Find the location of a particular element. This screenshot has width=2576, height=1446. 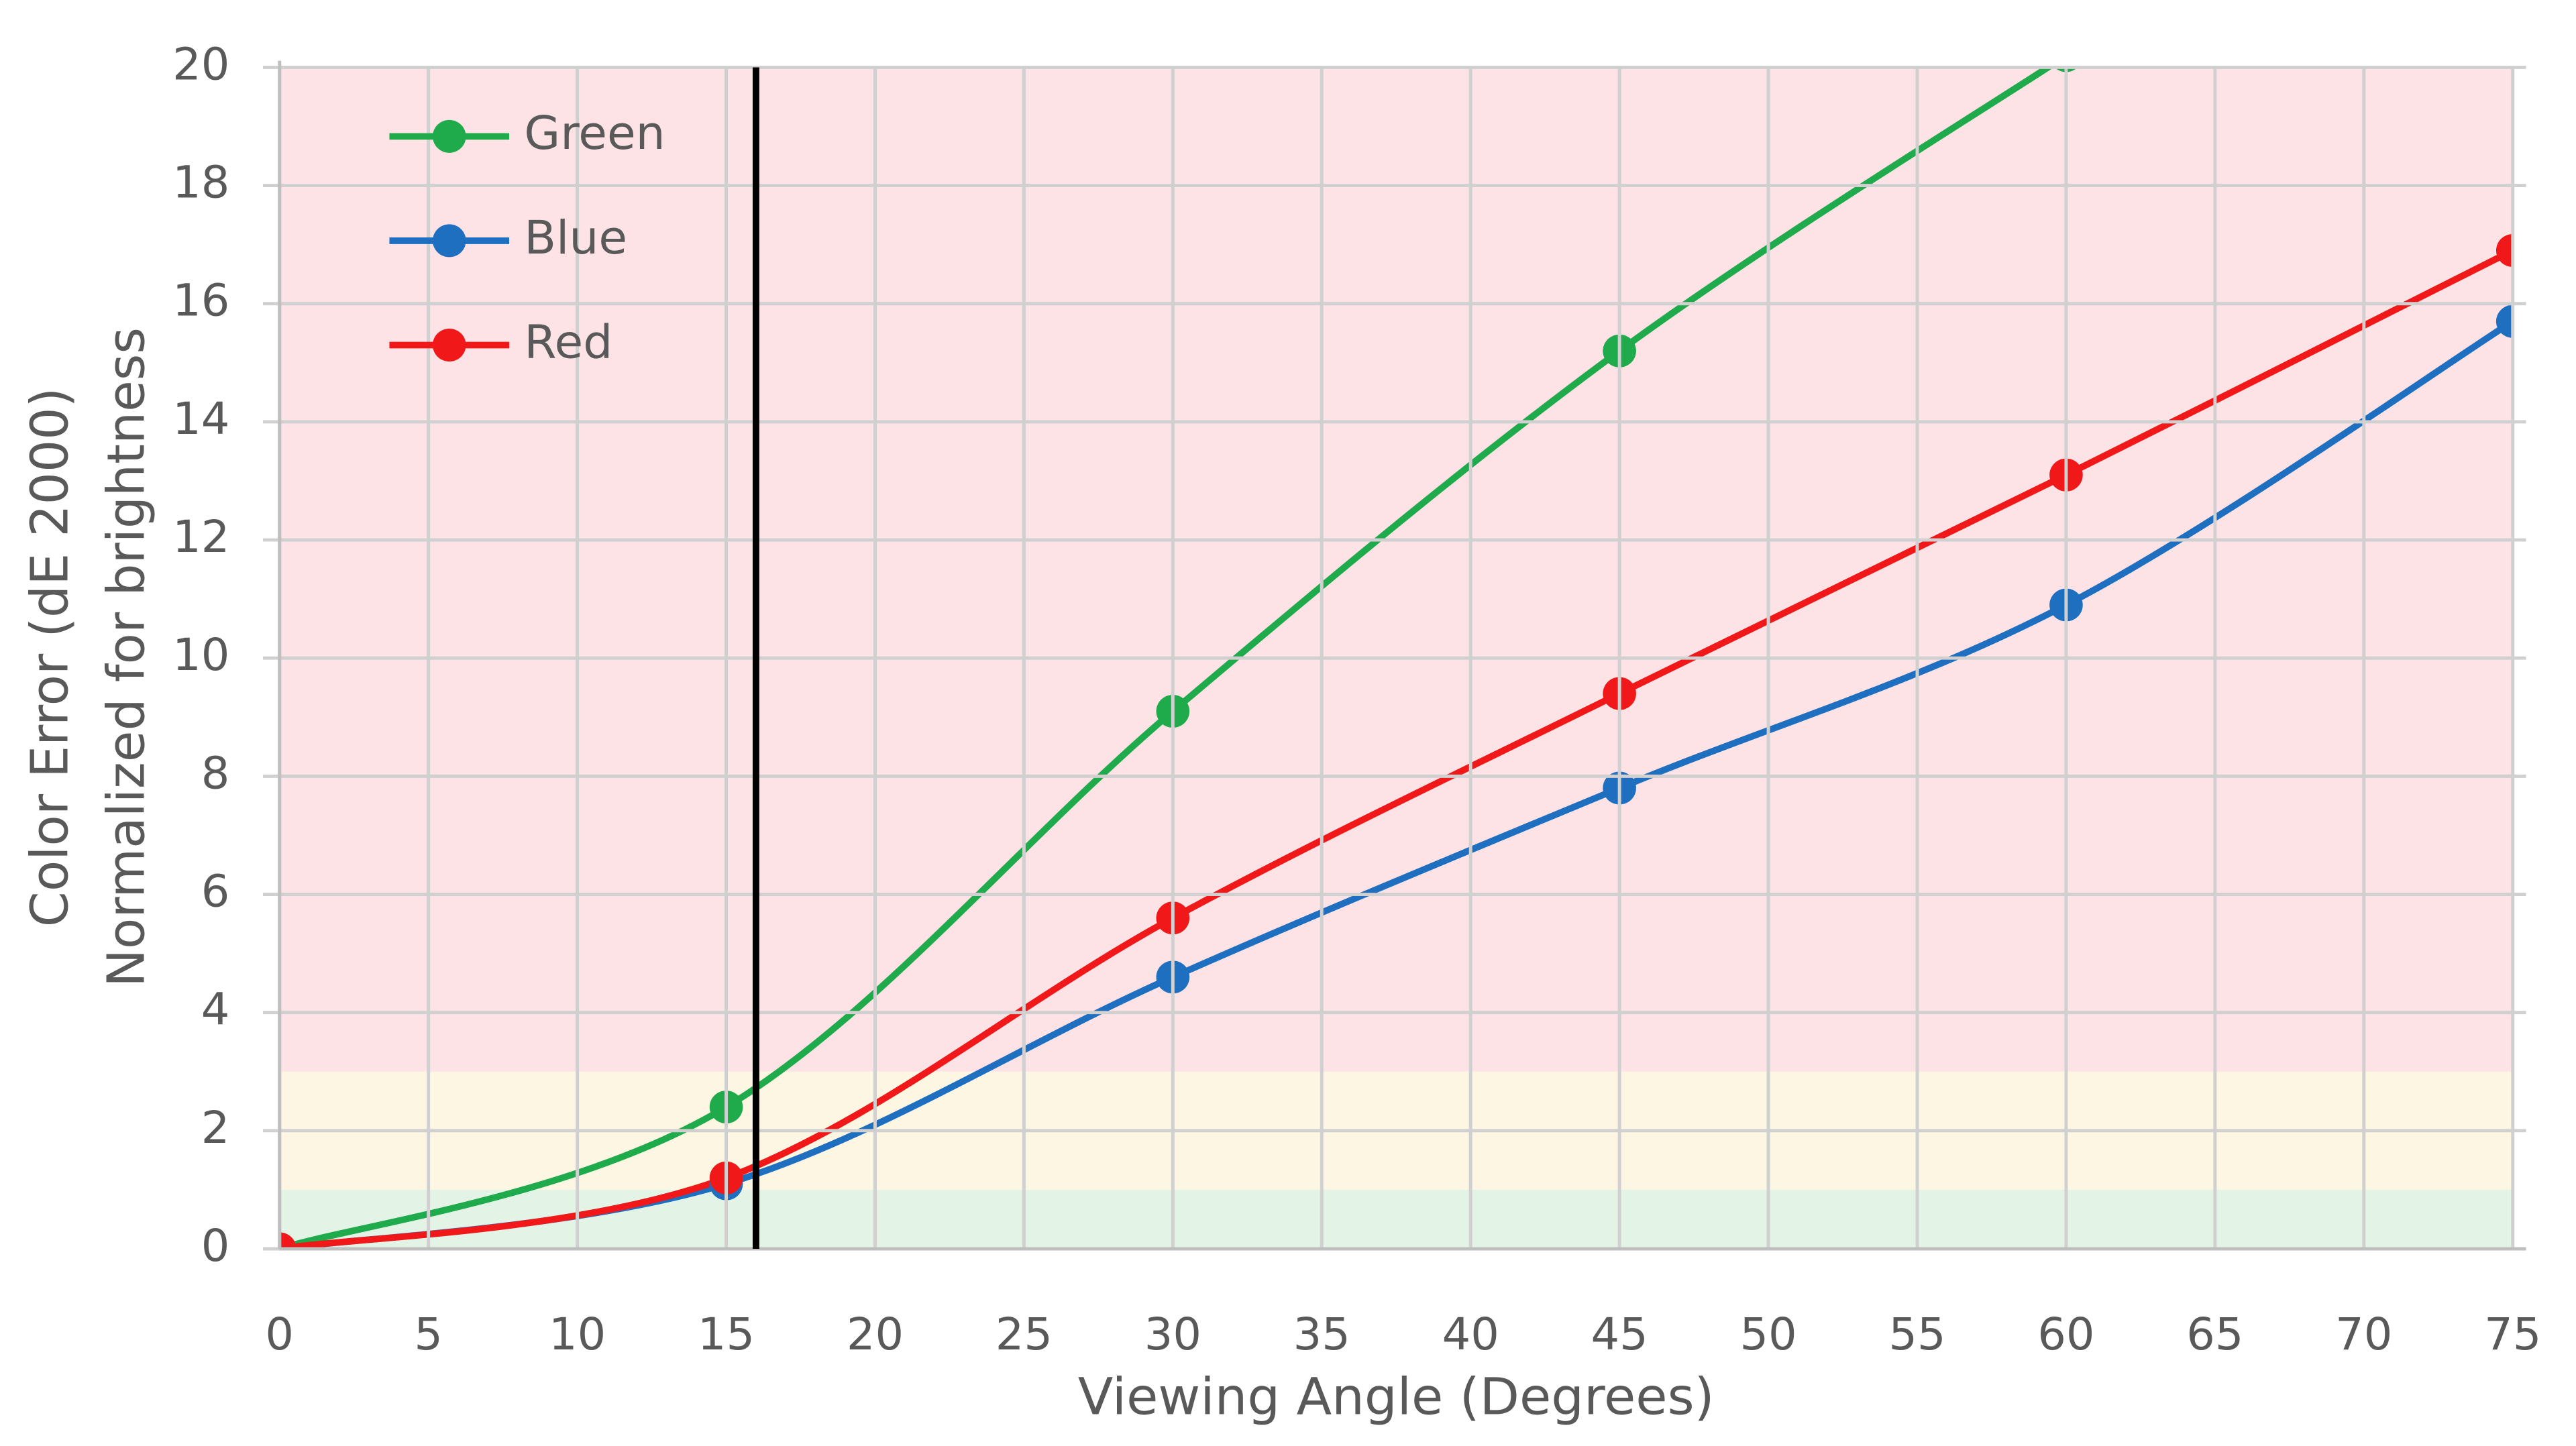

y-tick-label: 18 is located at coordinates (200, 182).